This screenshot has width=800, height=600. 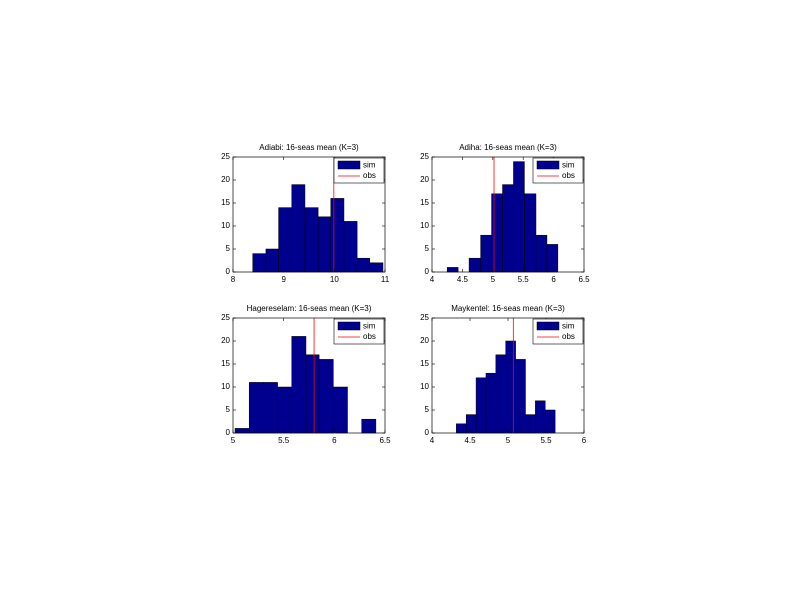 I want to click on x-tick-label: 8, so click(x=233, y=279).